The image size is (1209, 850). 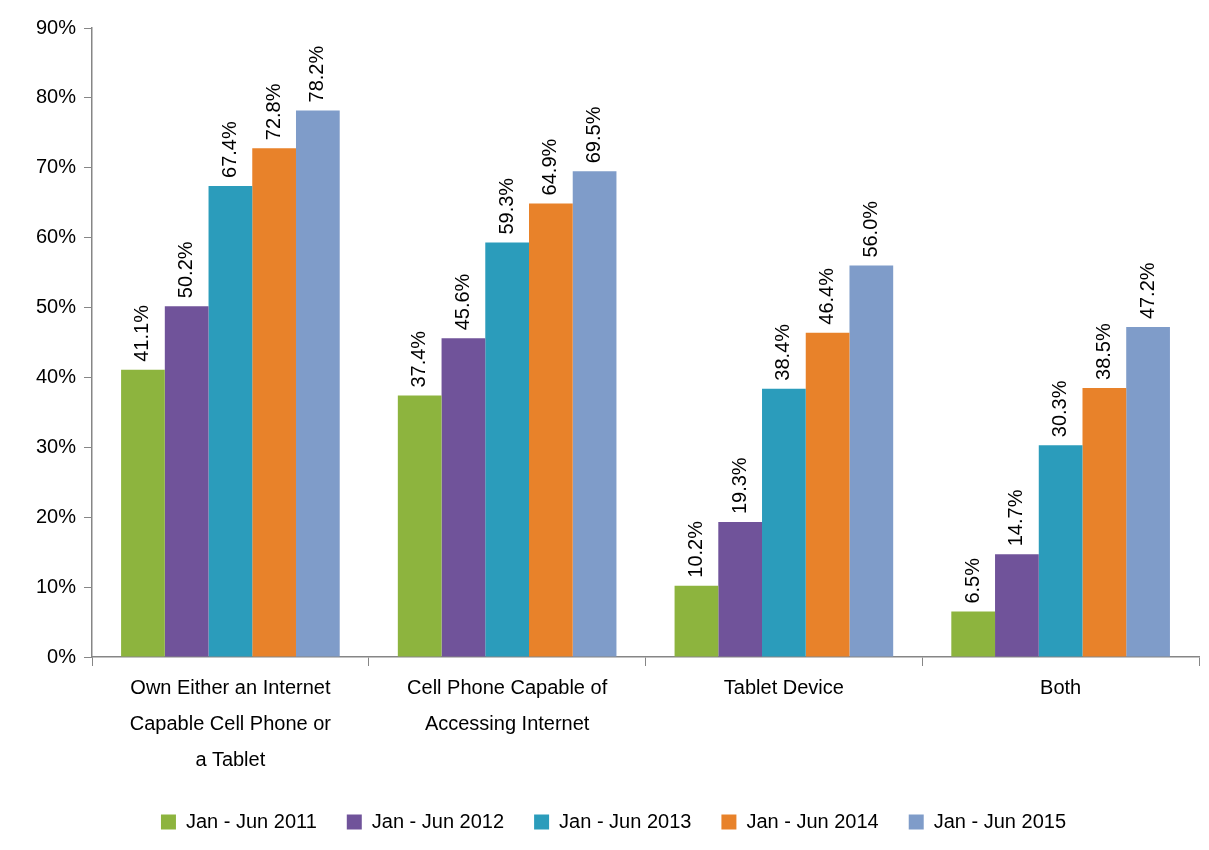 What do you see at coordinates (62, 655) in the screenshot?
I see `y-tick-label: 0%` at bounding box center [62, 655].